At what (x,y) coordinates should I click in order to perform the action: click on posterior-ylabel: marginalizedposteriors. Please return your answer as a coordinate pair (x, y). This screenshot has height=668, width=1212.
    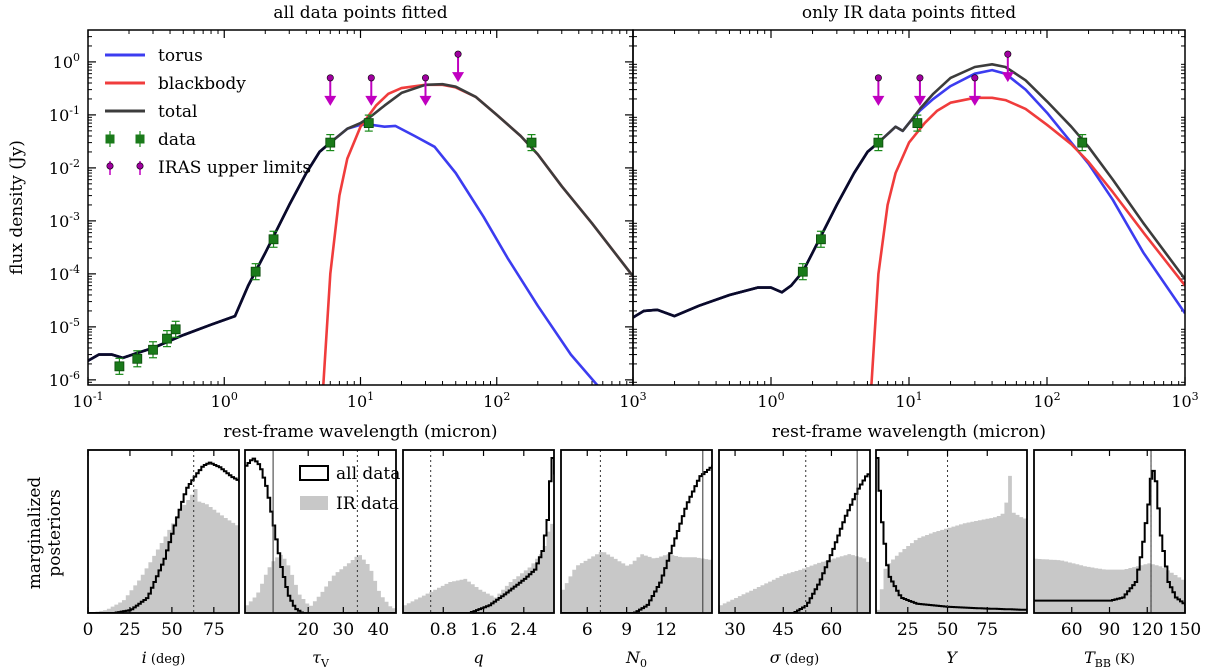
    Looking at the image, I should click on (45, 533).